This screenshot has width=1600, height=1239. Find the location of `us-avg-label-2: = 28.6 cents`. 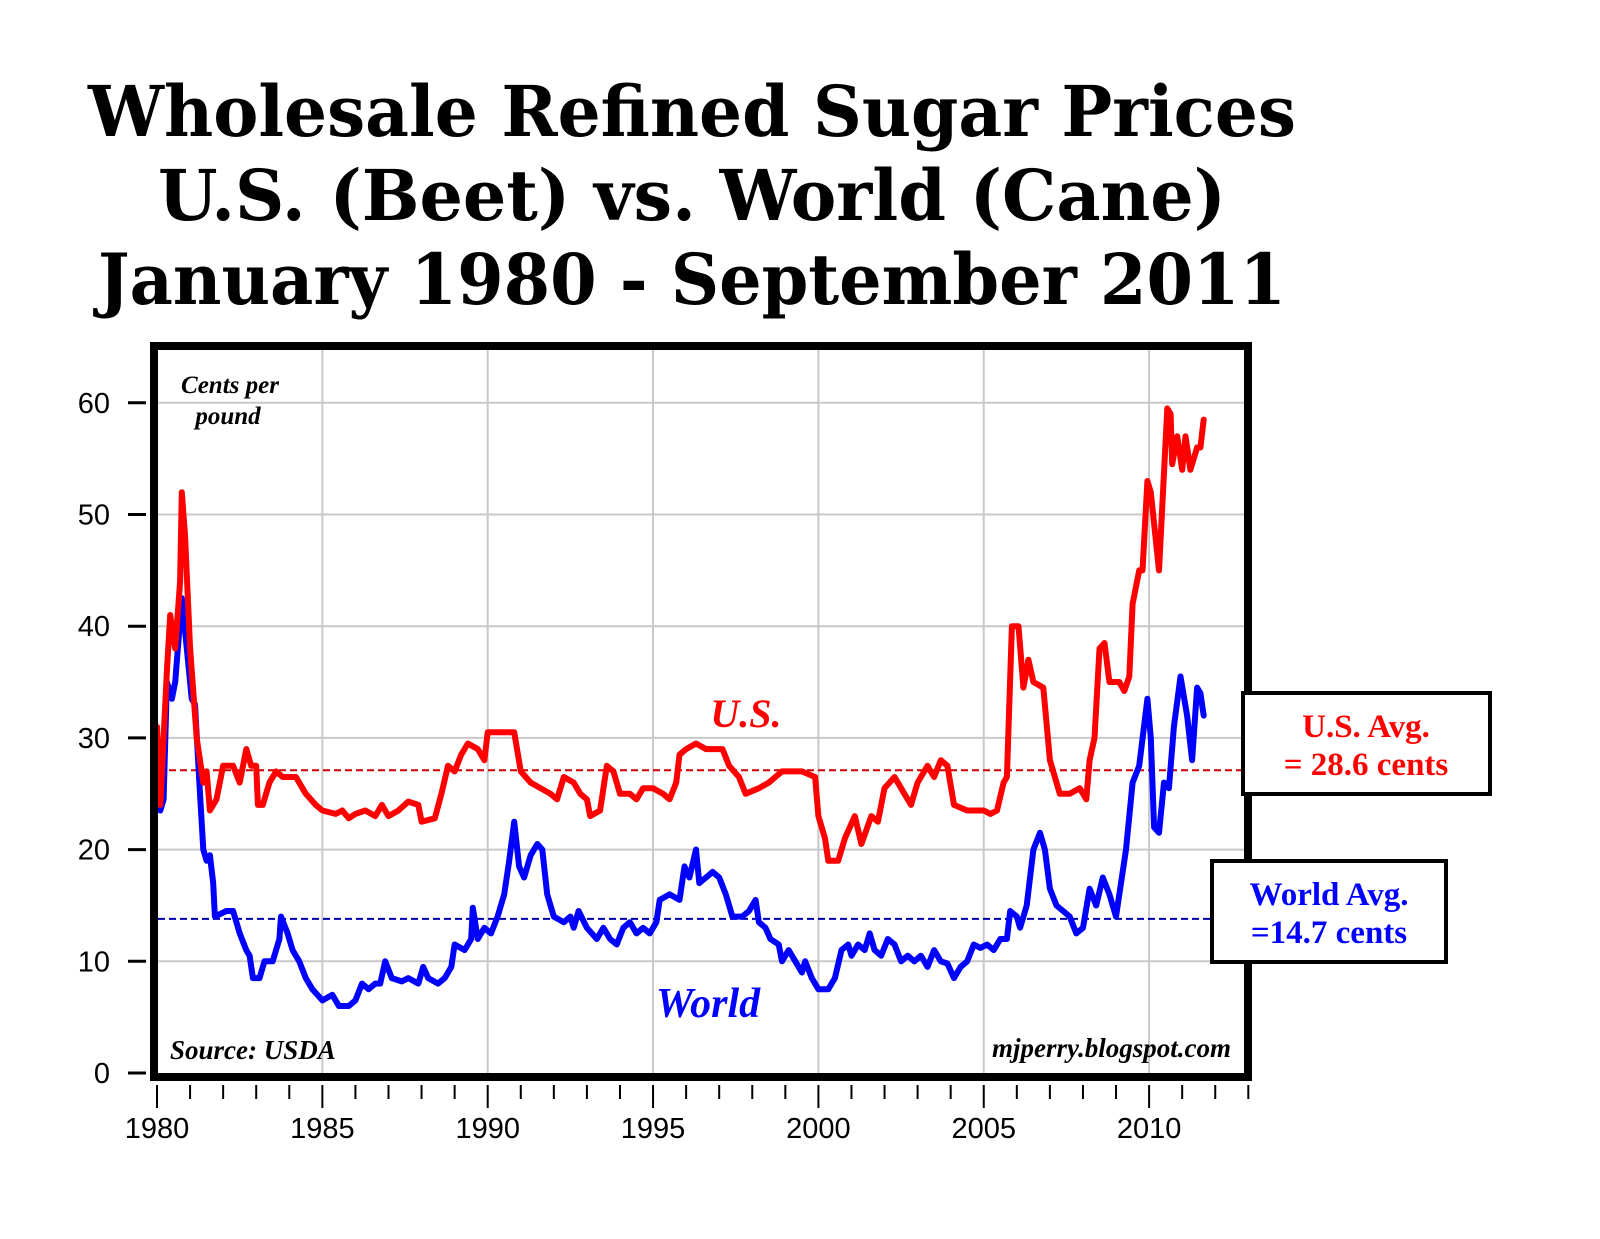

us-avg-label-2: = 28.6 cents is located at coordinates (1366, 765).